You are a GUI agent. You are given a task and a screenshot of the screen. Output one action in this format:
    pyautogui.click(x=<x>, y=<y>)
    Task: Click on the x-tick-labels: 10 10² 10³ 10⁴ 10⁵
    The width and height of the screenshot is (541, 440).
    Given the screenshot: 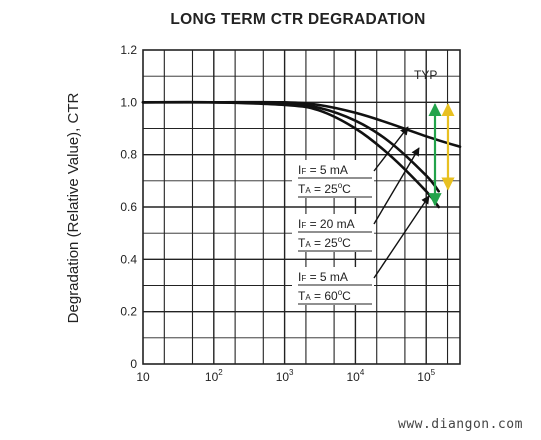 What is the action you would take?
    pyautogui.click(x=285, y=376)
    